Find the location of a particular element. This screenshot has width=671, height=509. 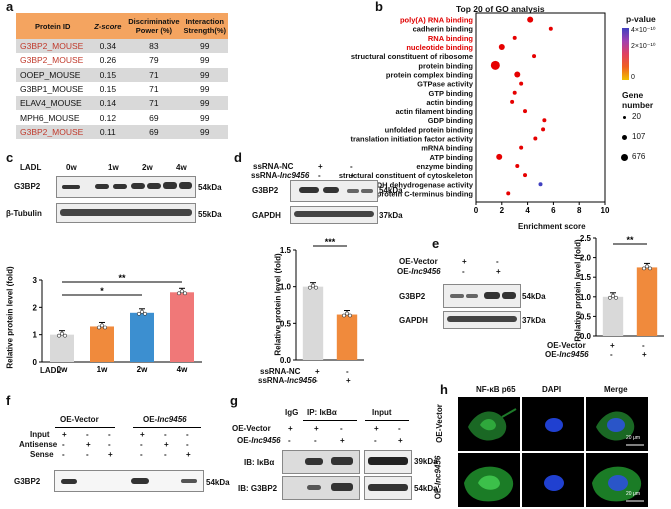

table-cell-id: MPH6_MOUSE is located at coordinates (53, 117).